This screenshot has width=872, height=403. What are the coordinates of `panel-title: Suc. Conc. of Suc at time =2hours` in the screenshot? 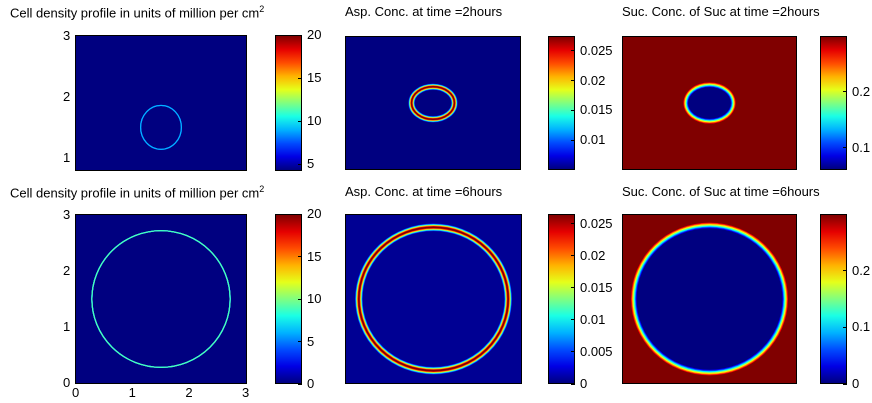 It's located at (721, 11).